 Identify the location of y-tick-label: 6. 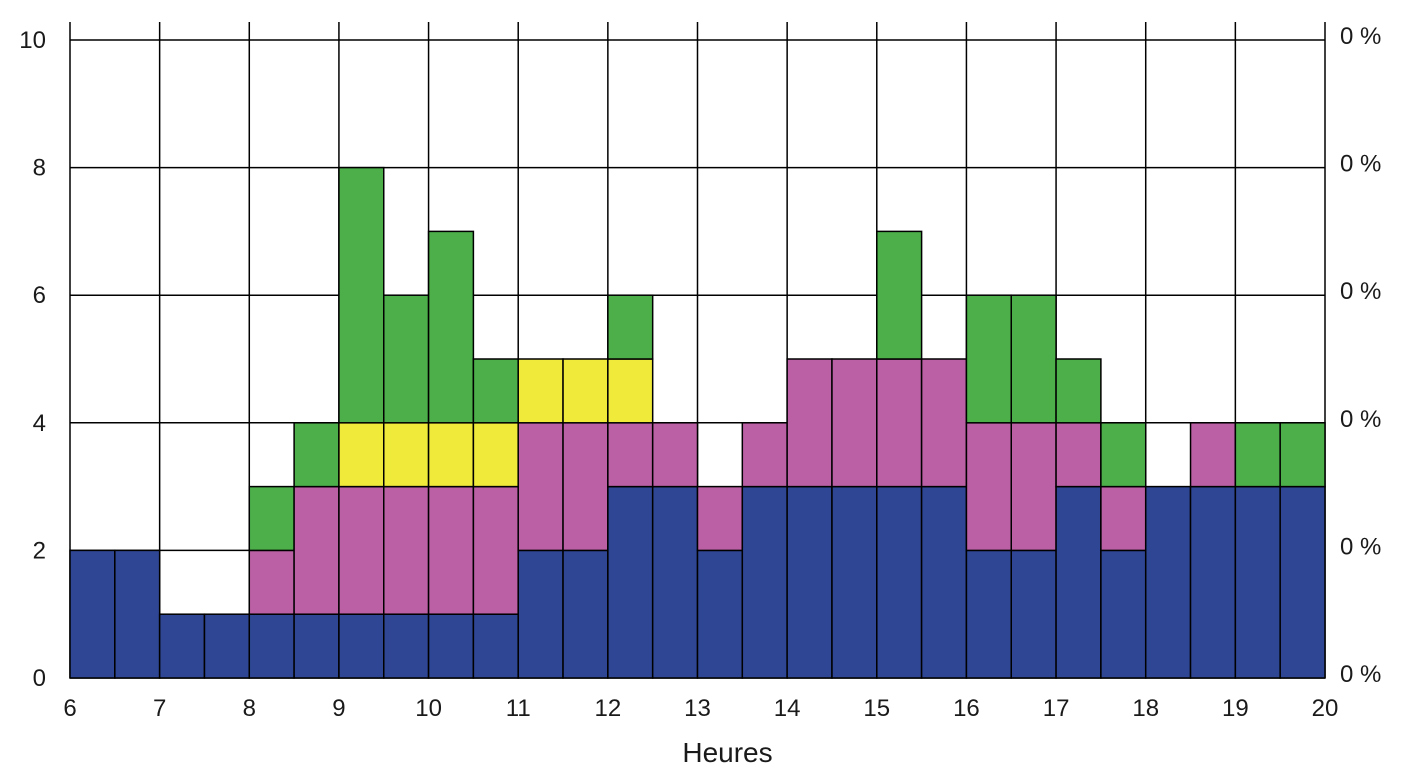
(39, 295).